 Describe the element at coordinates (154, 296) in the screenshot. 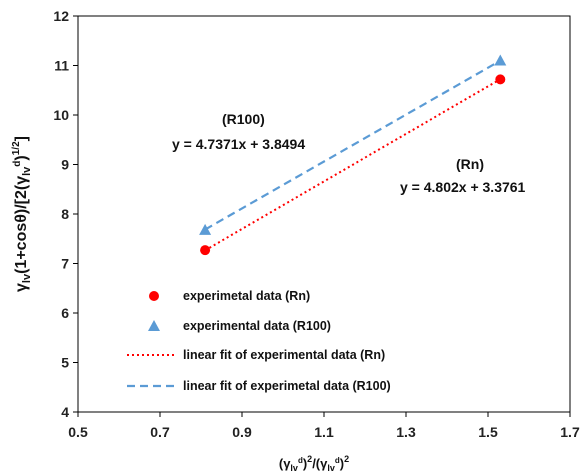

I see `legend-marker-rn` at that location.